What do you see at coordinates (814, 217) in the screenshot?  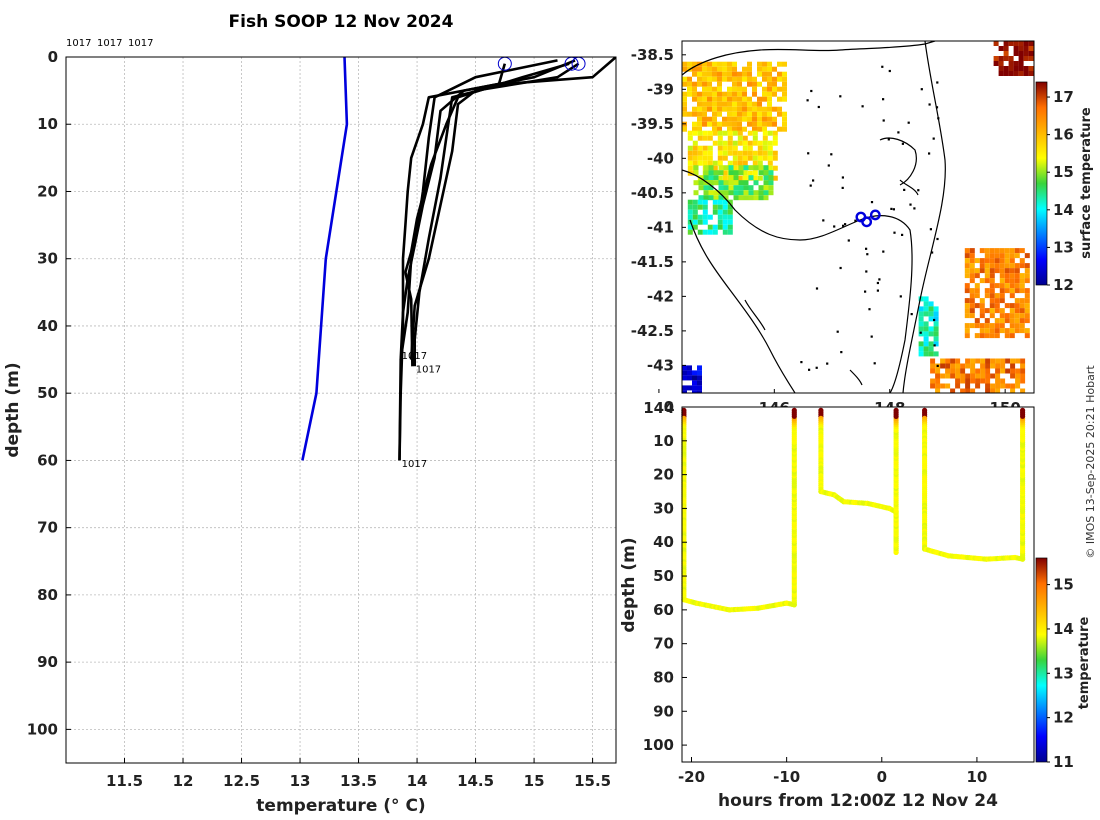 I see `map-coastline` at bounding box center [814, 217].